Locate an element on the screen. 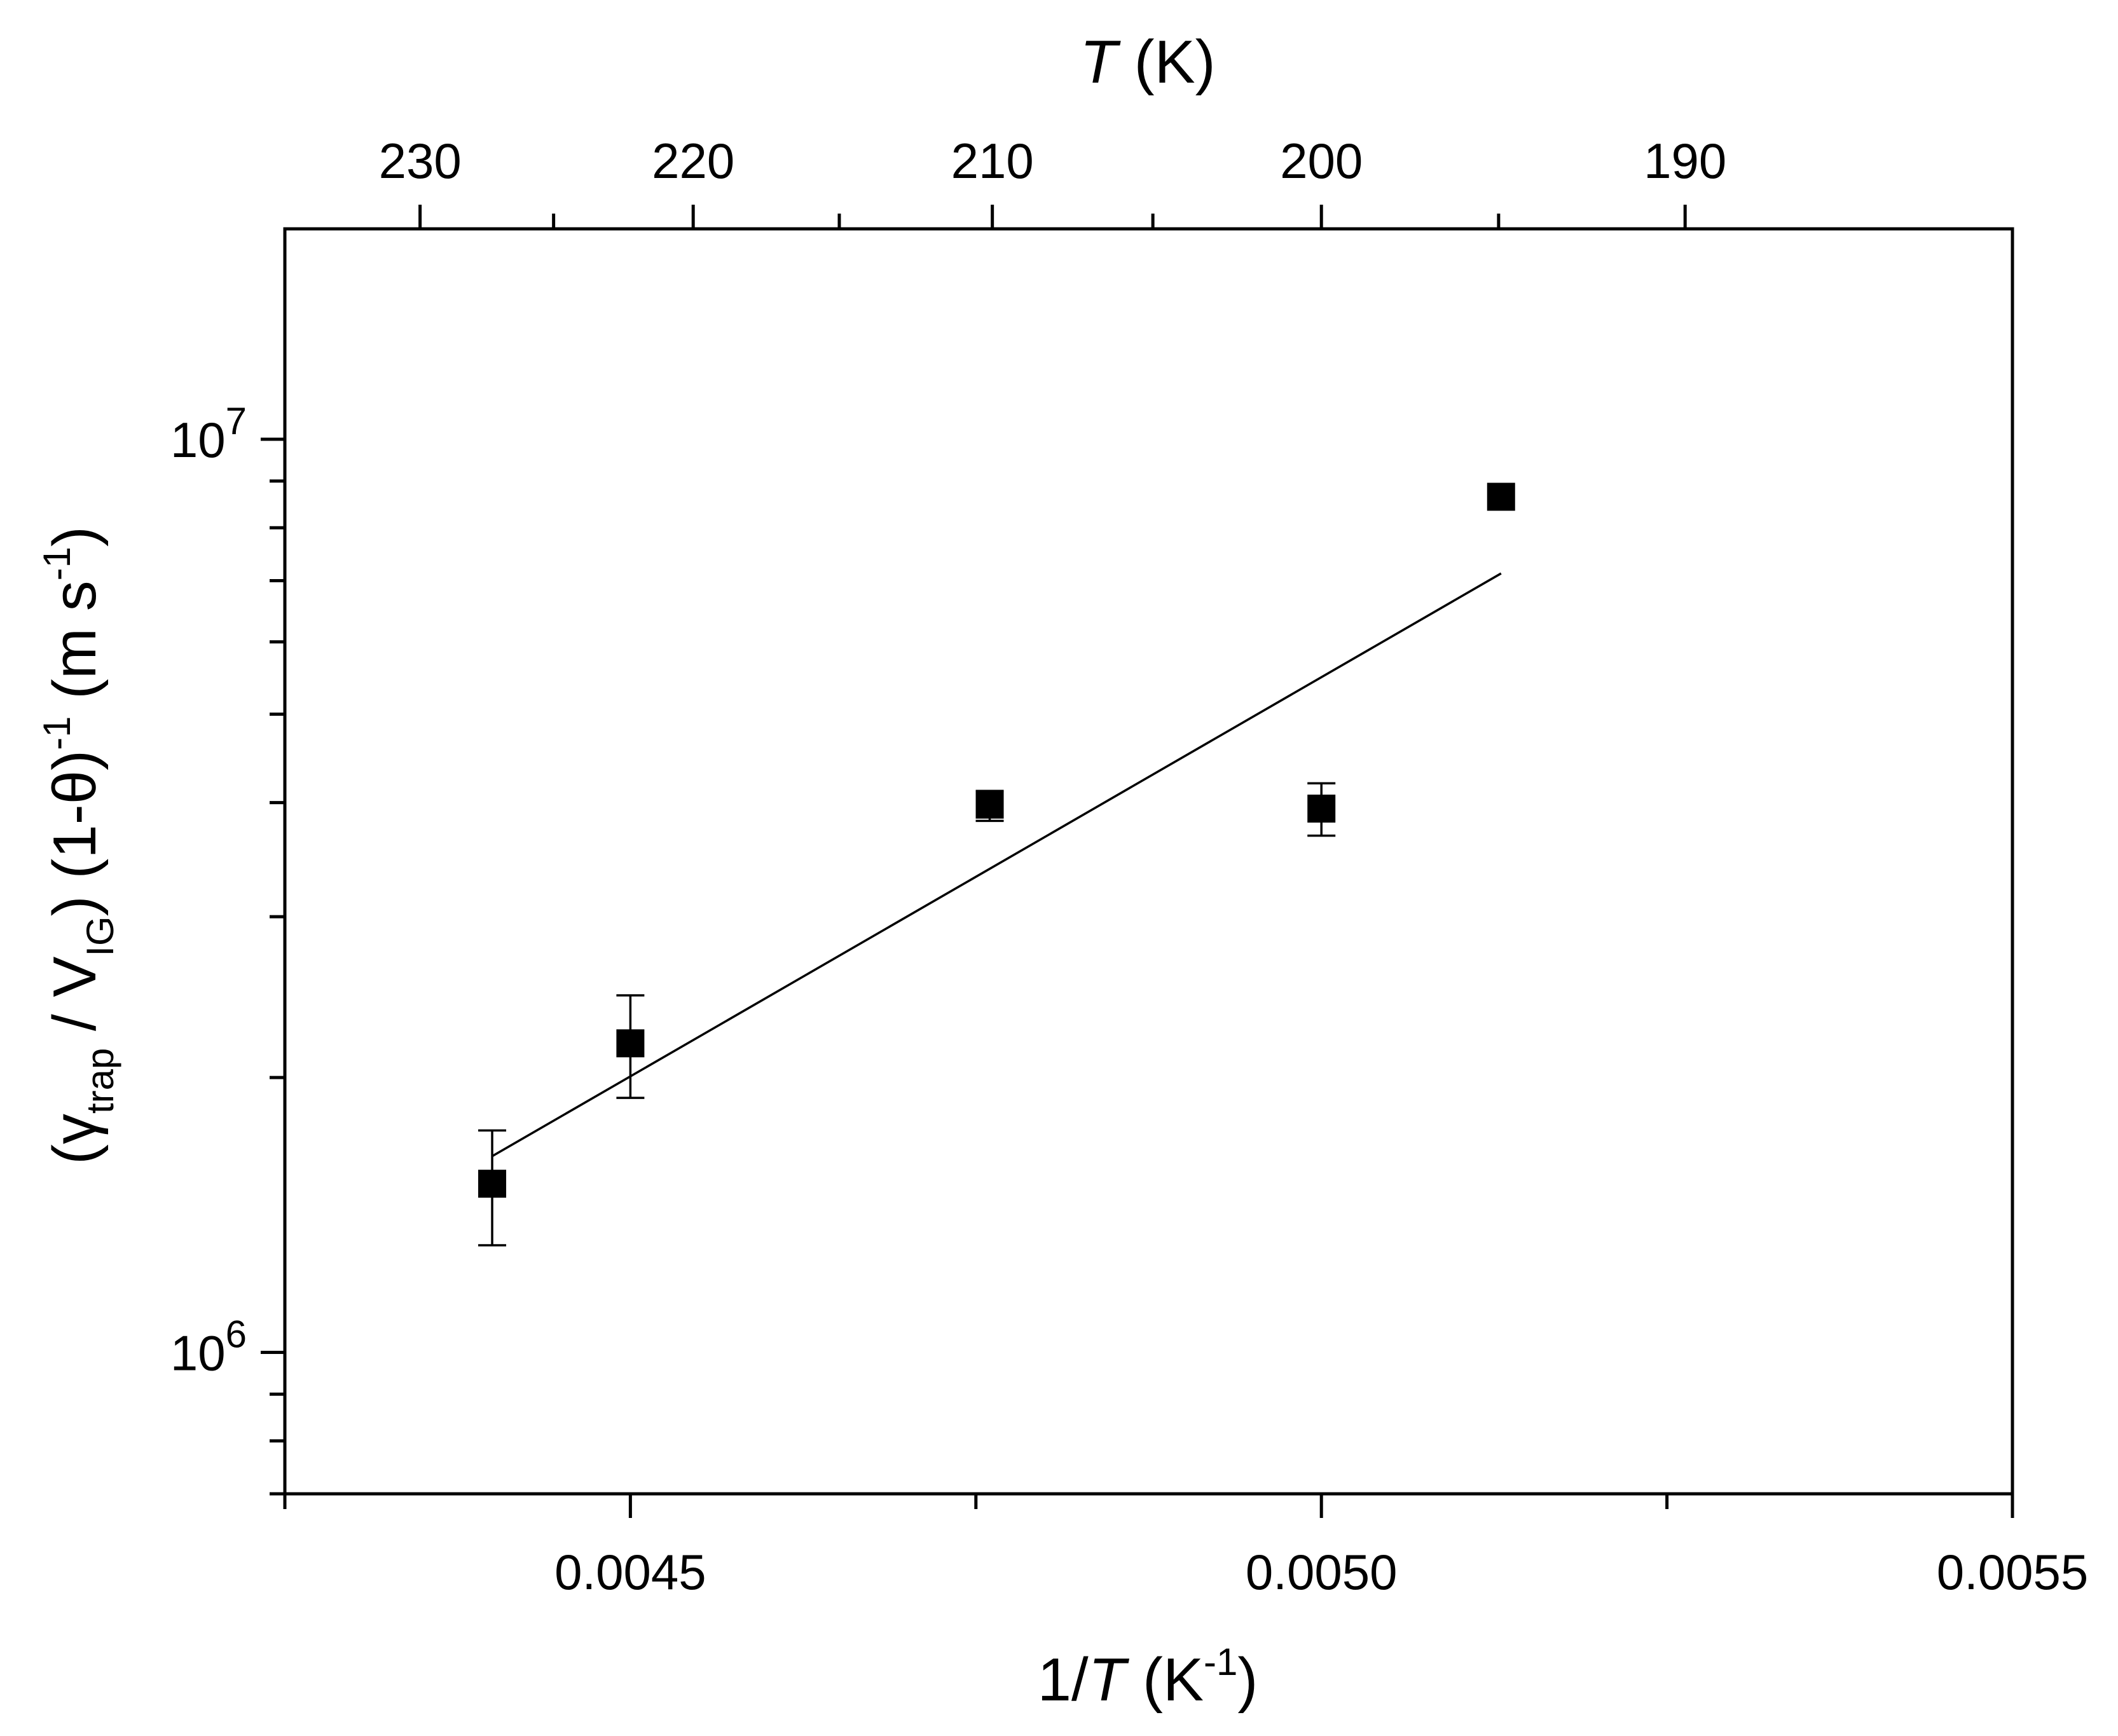 The image size is (2118, 1736). top-axis-title-unit: (K) is located at coordinates (1166, 62).